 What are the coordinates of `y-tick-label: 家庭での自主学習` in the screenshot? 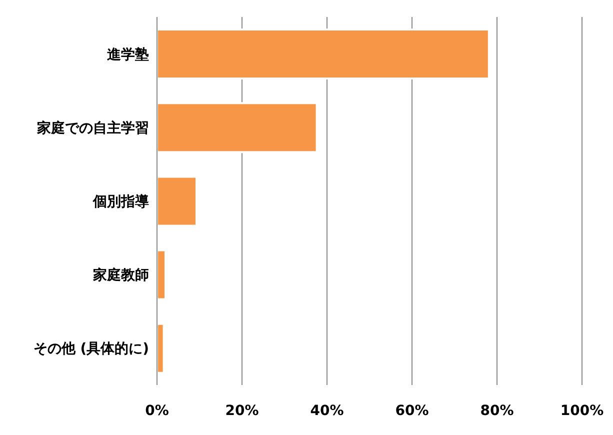 It's located at (92, 127).